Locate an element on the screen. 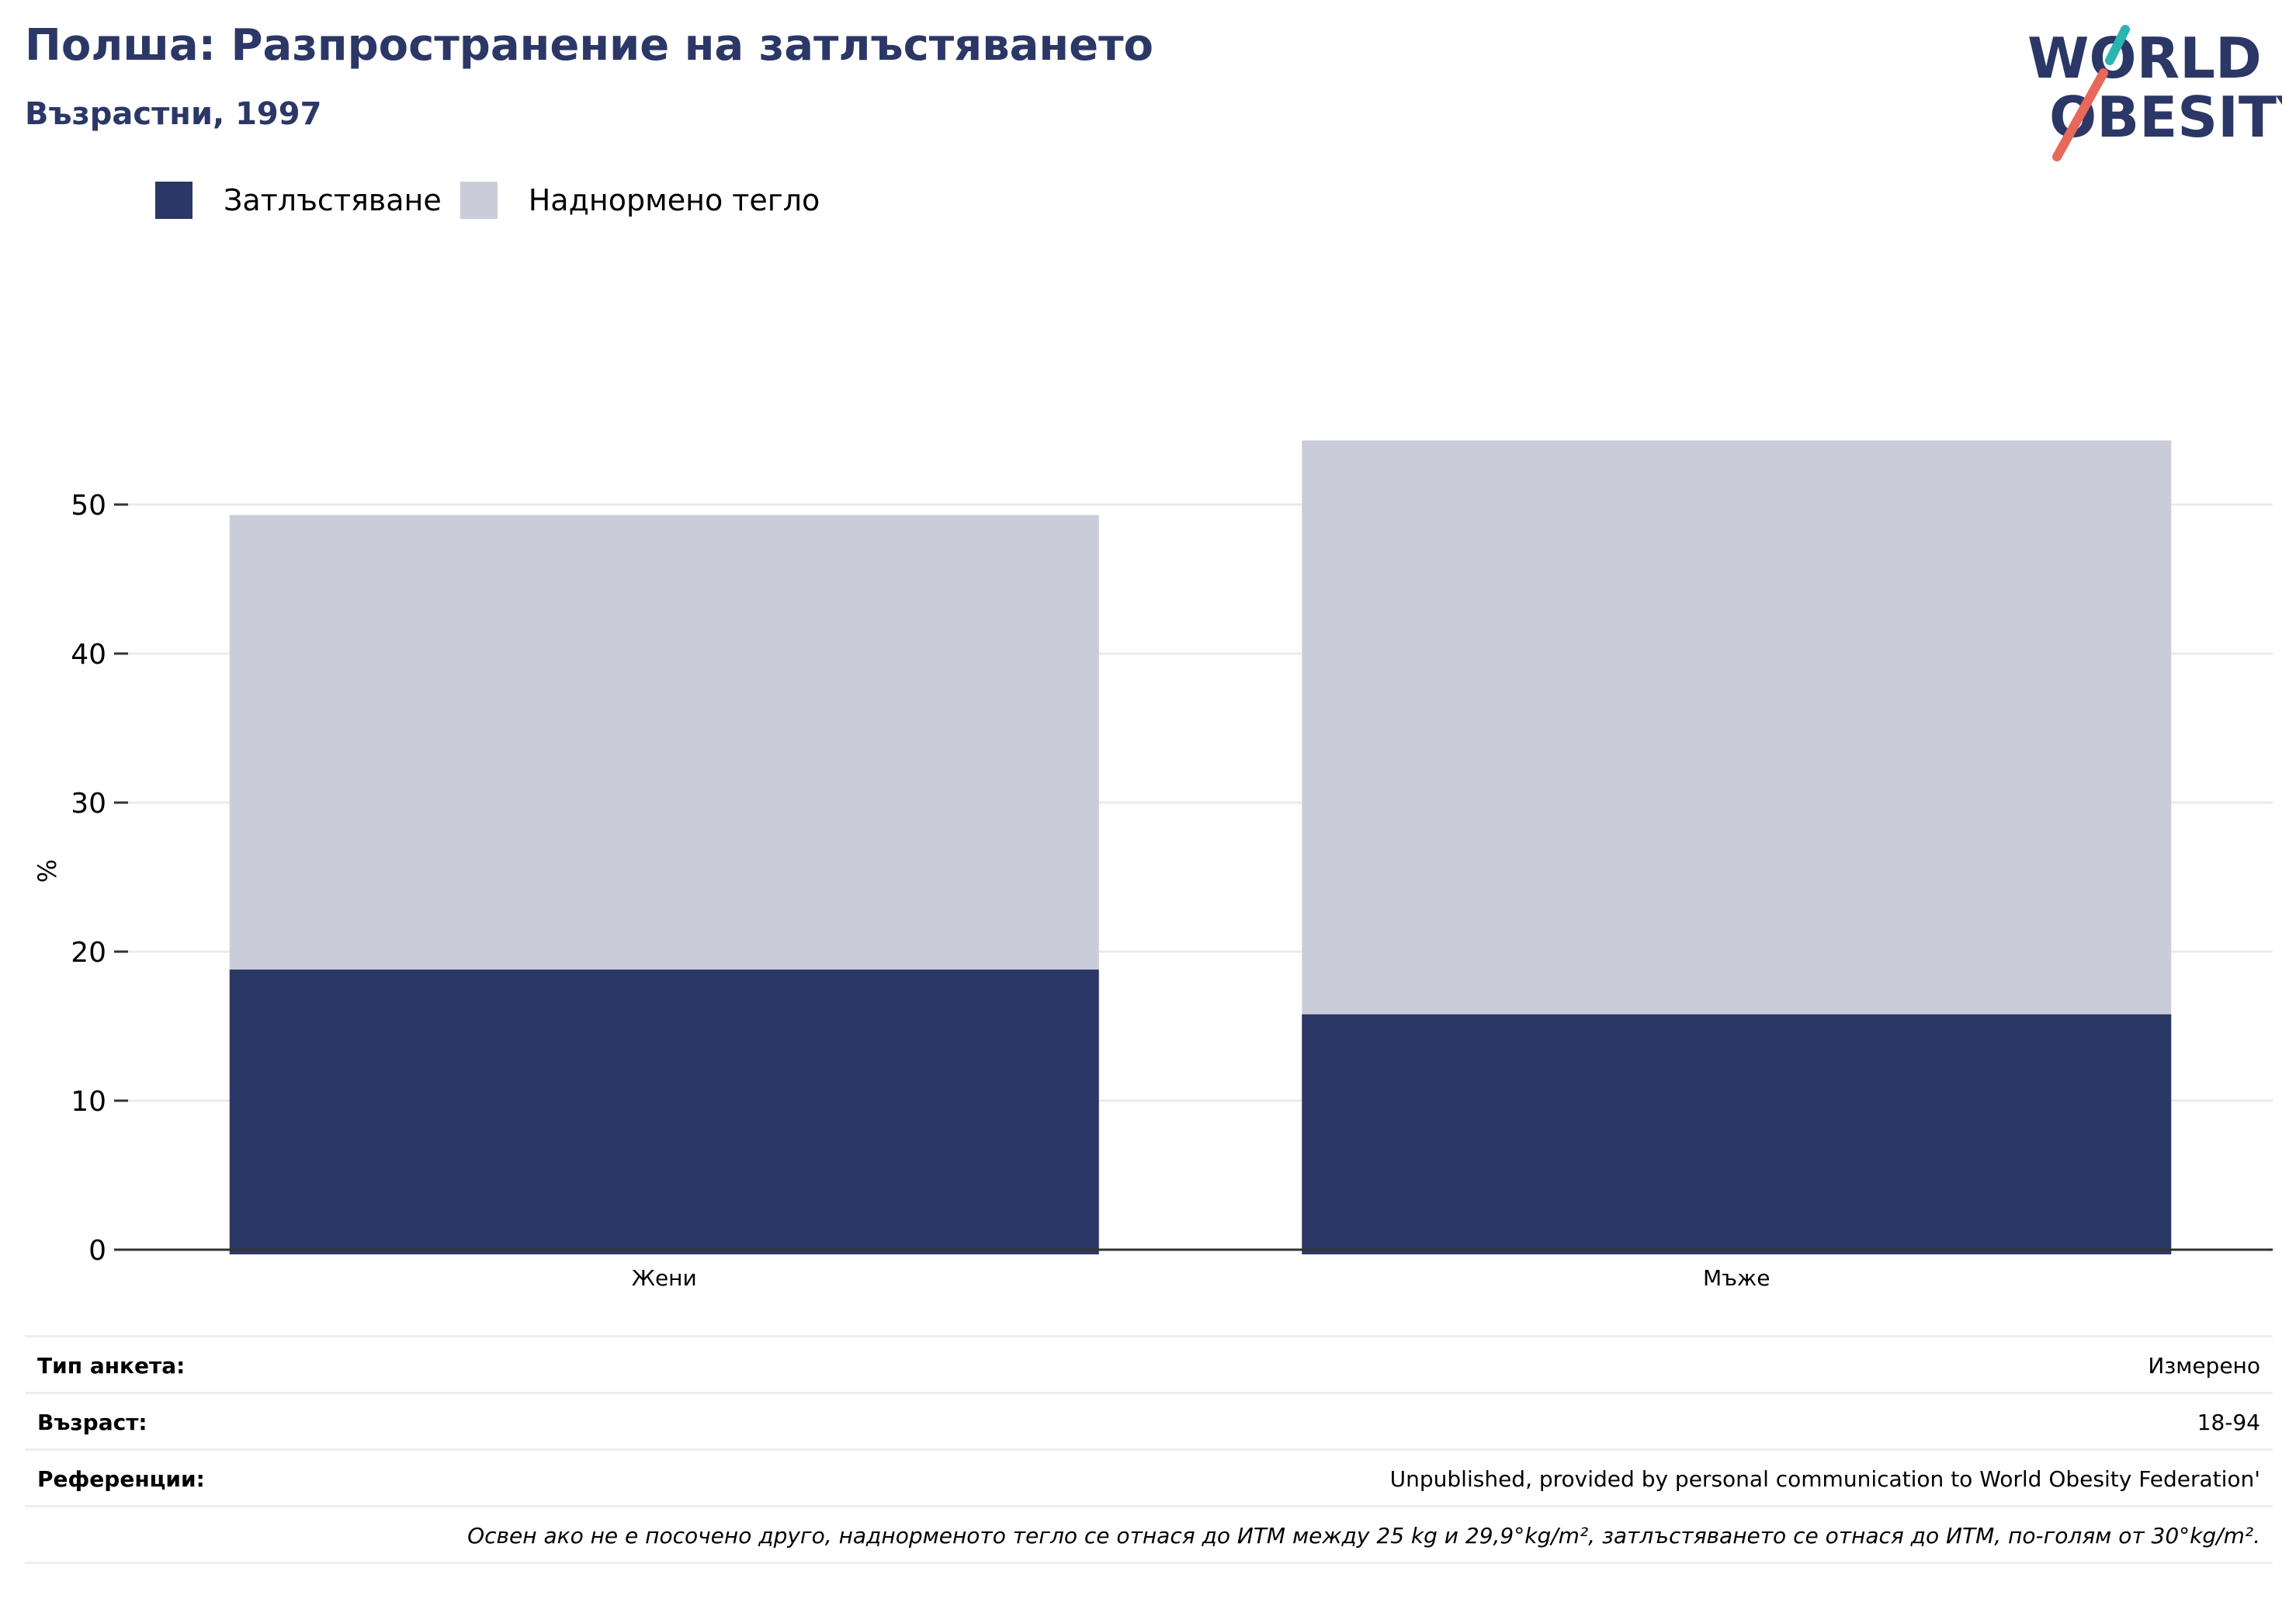 Image resolution: width=2296 pixels, height=1599 pixels. y-tick-label-2: 20 is located at coordinates (88, 953).